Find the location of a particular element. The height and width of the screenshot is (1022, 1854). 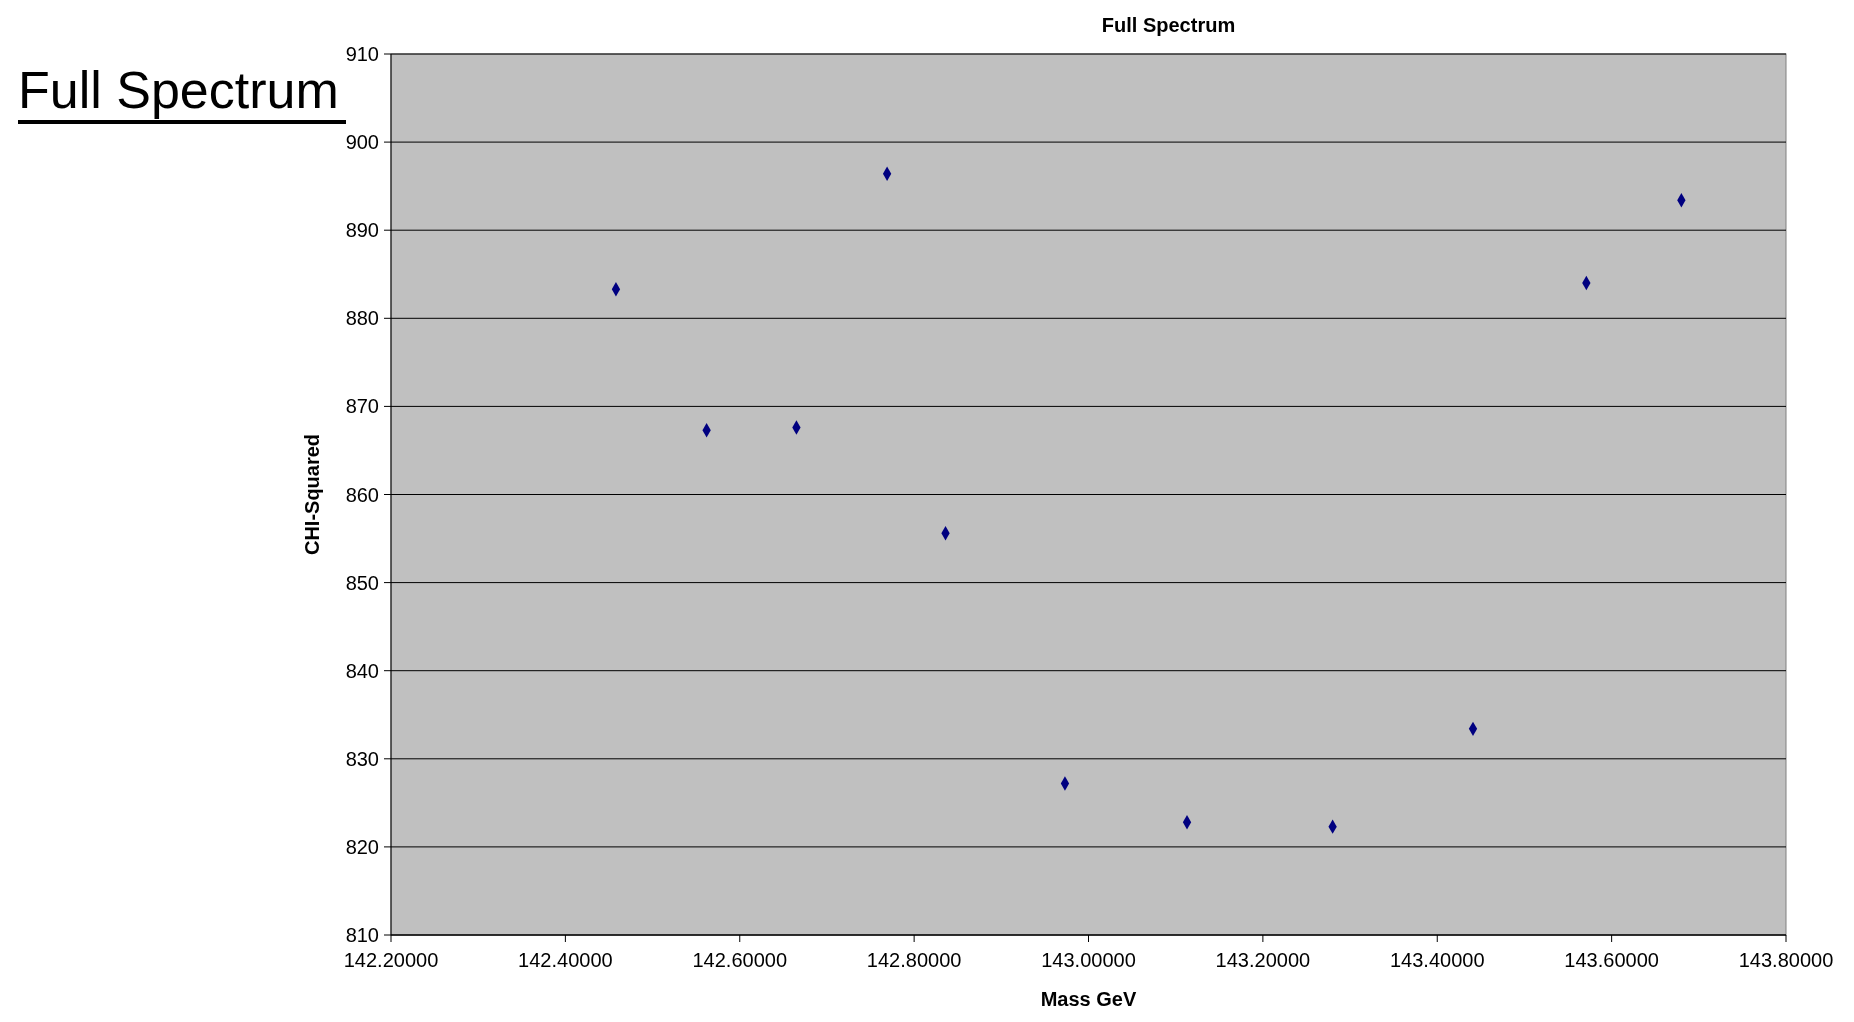

x-axis-title: Mass GeV is located at coordinates (1088, 999).